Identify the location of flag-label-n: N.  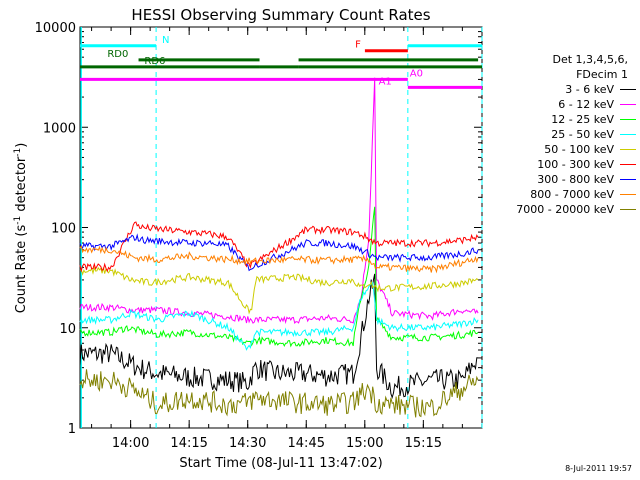
(165, 40).